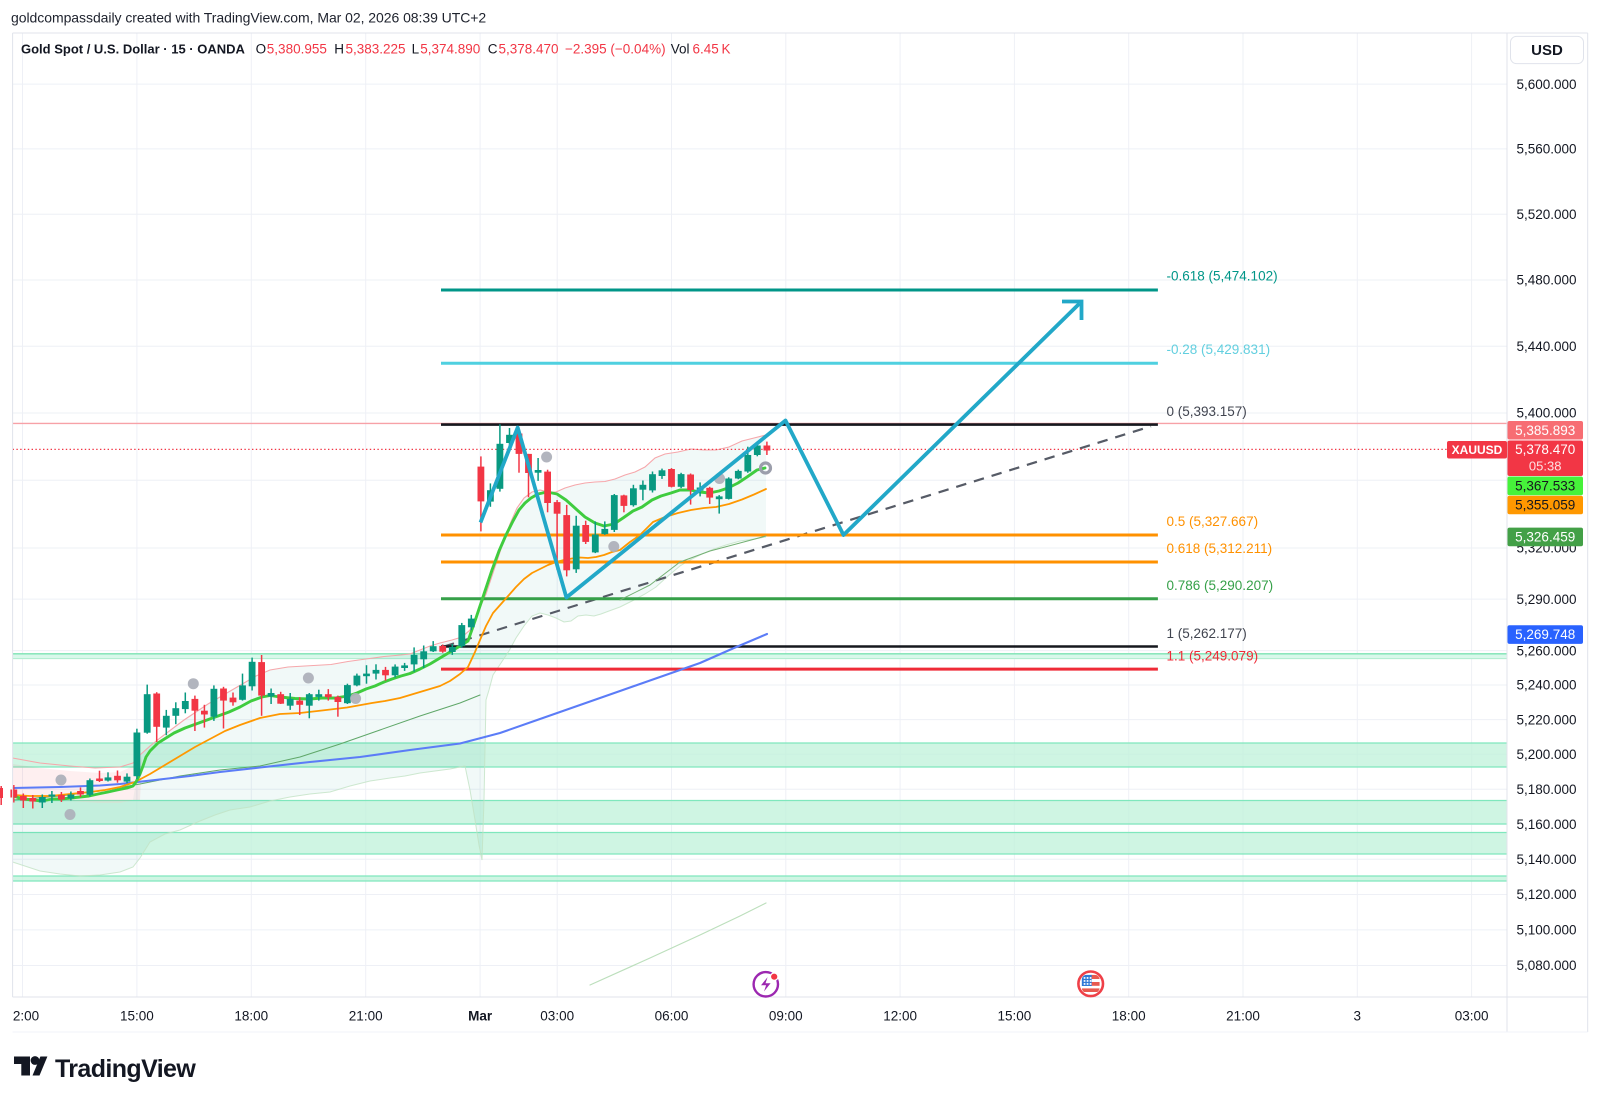 Image resolution: width=1600 pixels, height=1100 pixels. What do you see at coordinates (1207, 633) in the screenshot?
I see `svg-text: 1 (5,262.177)` at bounding box center [1207, 633].